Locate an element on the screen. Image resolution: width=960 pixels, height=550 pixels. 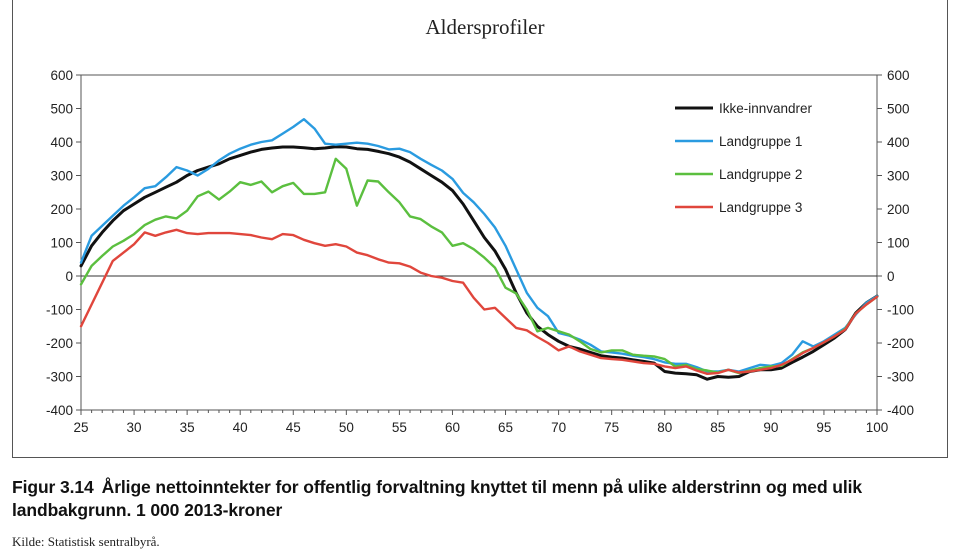
y-tick-label-right: 300 is located at coordinates (898, 176).